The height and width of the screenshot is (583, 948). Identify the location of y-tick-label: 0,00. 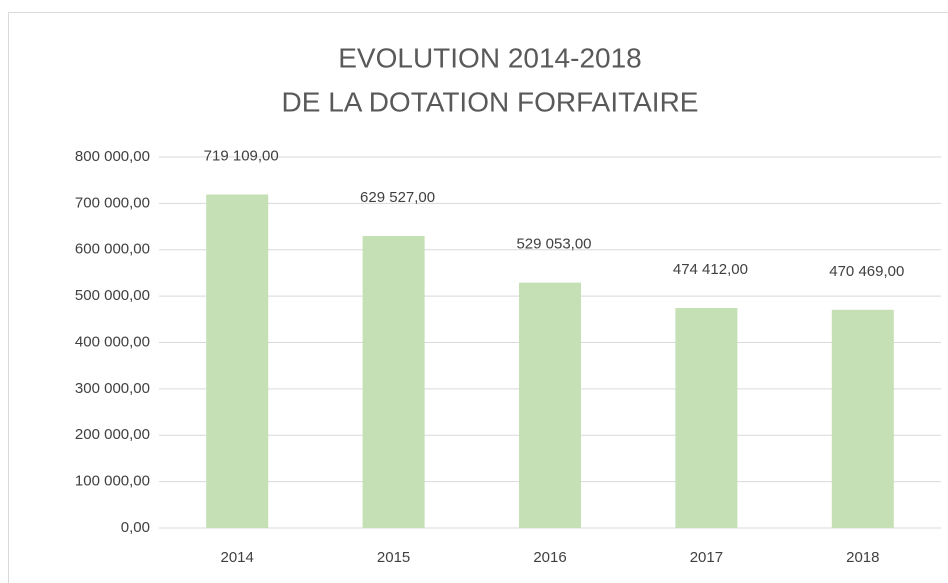
(135, 527).